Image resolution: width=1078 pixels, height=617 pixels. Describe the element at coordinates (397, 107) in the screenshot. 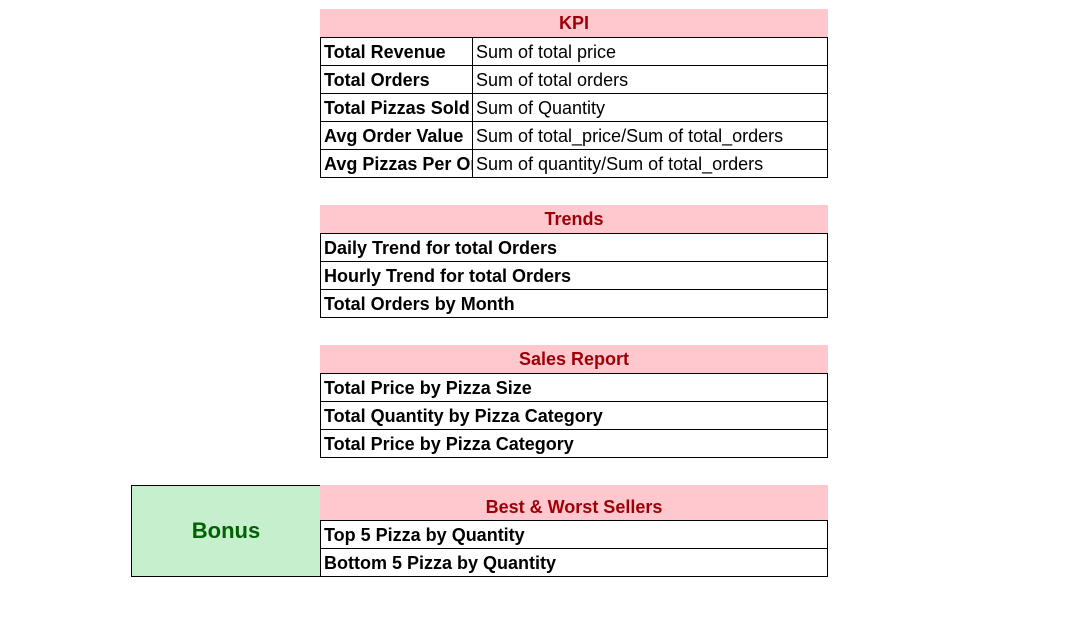

I see `kpi-name-cell: Total Pizzas Sold` at that location.